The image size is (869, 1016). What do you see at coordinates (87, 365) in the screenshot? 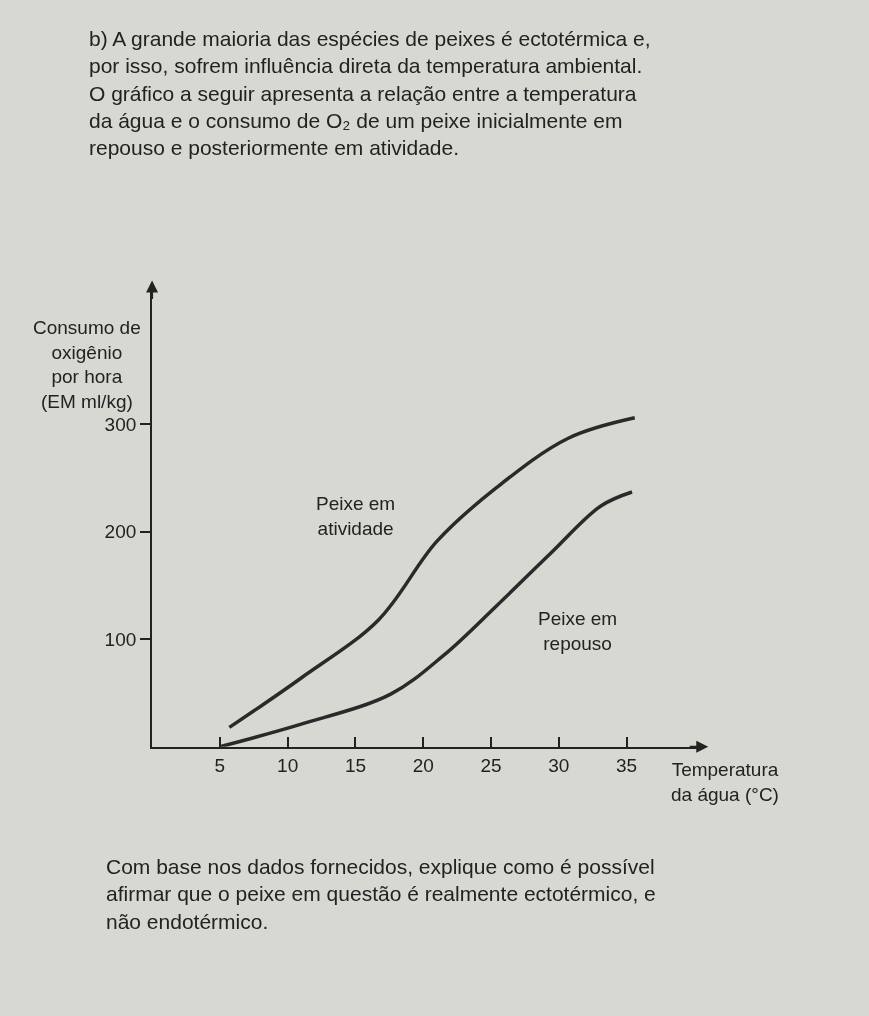
I see `y-axis-title: Consumo de oxigênio por hora (EM ml/kg)` at bounding box center [87, 365].